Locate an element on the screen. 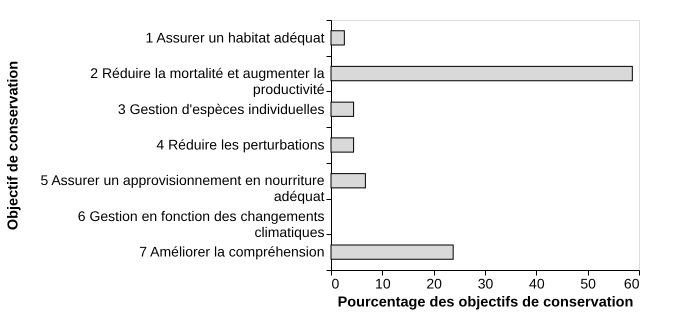  x-tick-label: 60 is located at coordinates (632, 284).